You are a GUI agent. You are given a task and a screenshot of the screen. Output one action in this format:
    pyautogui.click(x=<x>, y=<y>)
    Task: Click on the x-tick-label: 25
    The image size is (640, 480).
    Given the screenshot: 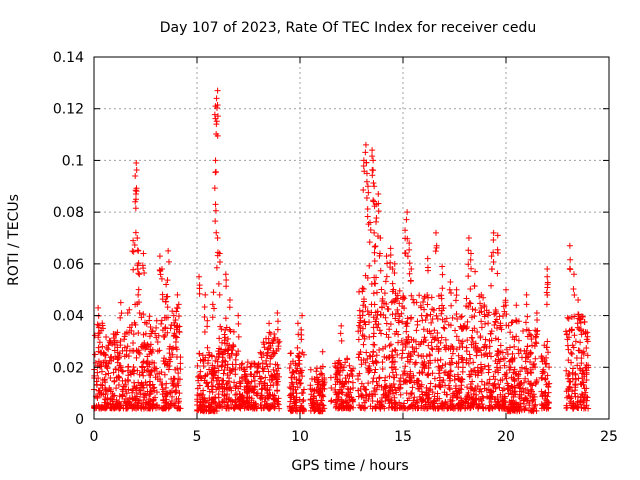 What is the action you would take?
    pyautogui.click(x=609, y=437)
    